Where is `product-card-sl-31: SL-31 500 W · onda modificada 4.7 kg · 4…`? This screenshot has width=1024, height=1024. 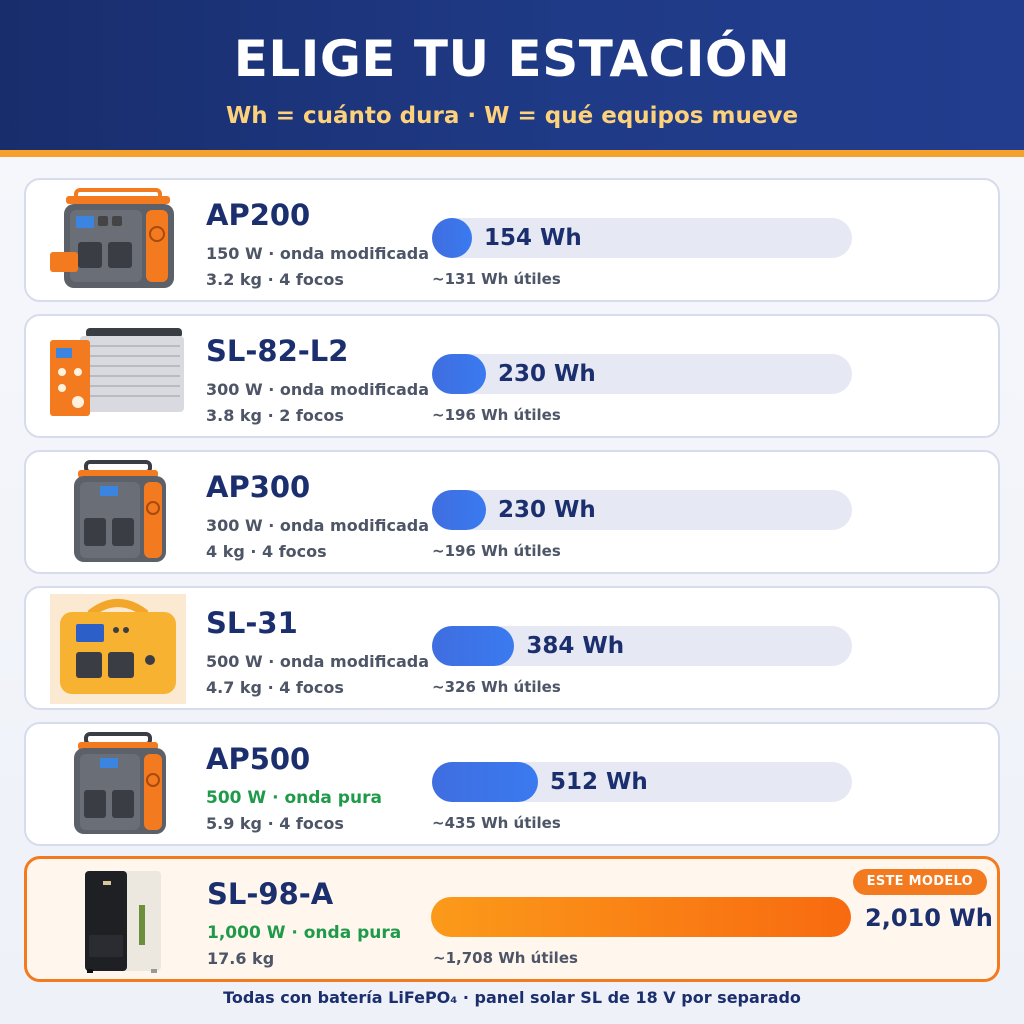
product-card-sl-31: SL-31 500 W · onda modificada 4.7 kg · 4… is located at coordinates (512, 648).